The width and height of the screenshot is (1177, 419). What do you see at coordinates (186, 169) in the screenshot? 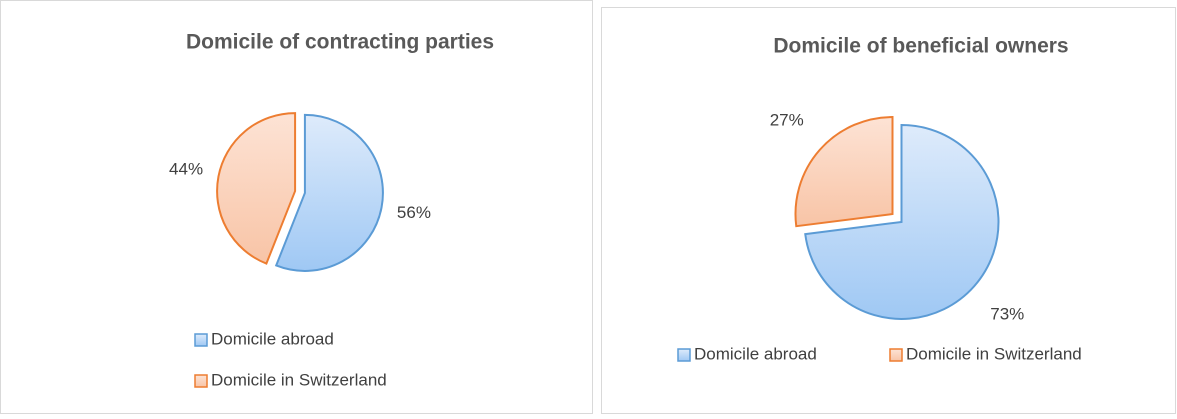
I see `data-label: 44%` at bounding box center [186, 169].